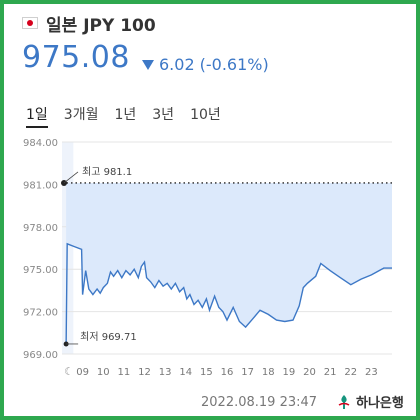  I want to click on x-tick-label: 20, so click(309, 372).